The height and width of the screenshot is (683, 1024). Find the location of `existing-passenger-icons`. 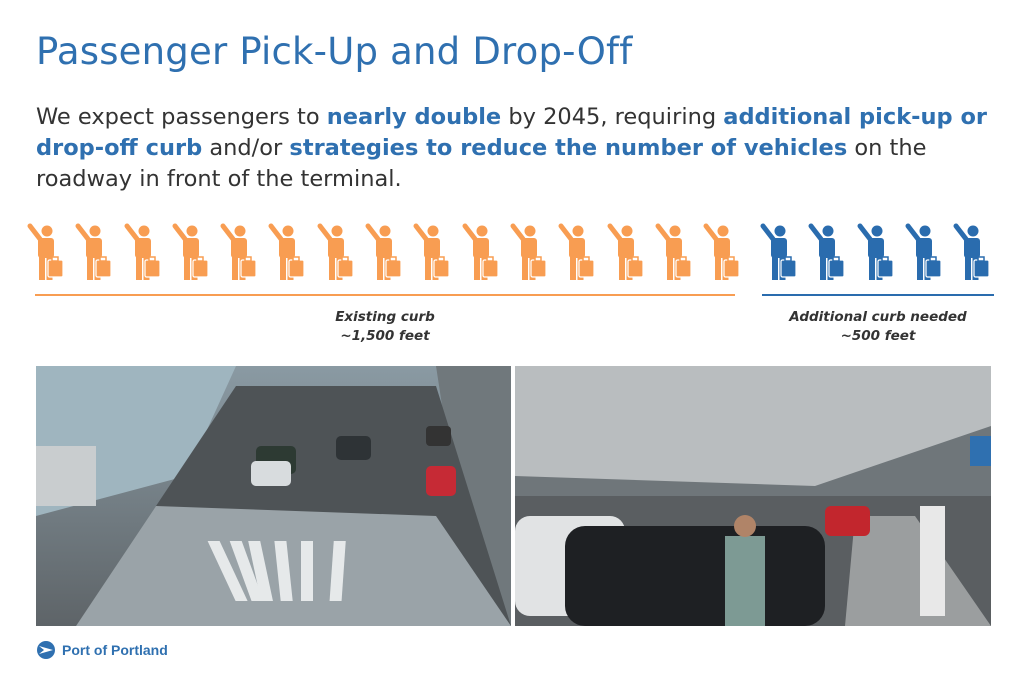

existing-passenger-icons is located at coordinates (389, 252).